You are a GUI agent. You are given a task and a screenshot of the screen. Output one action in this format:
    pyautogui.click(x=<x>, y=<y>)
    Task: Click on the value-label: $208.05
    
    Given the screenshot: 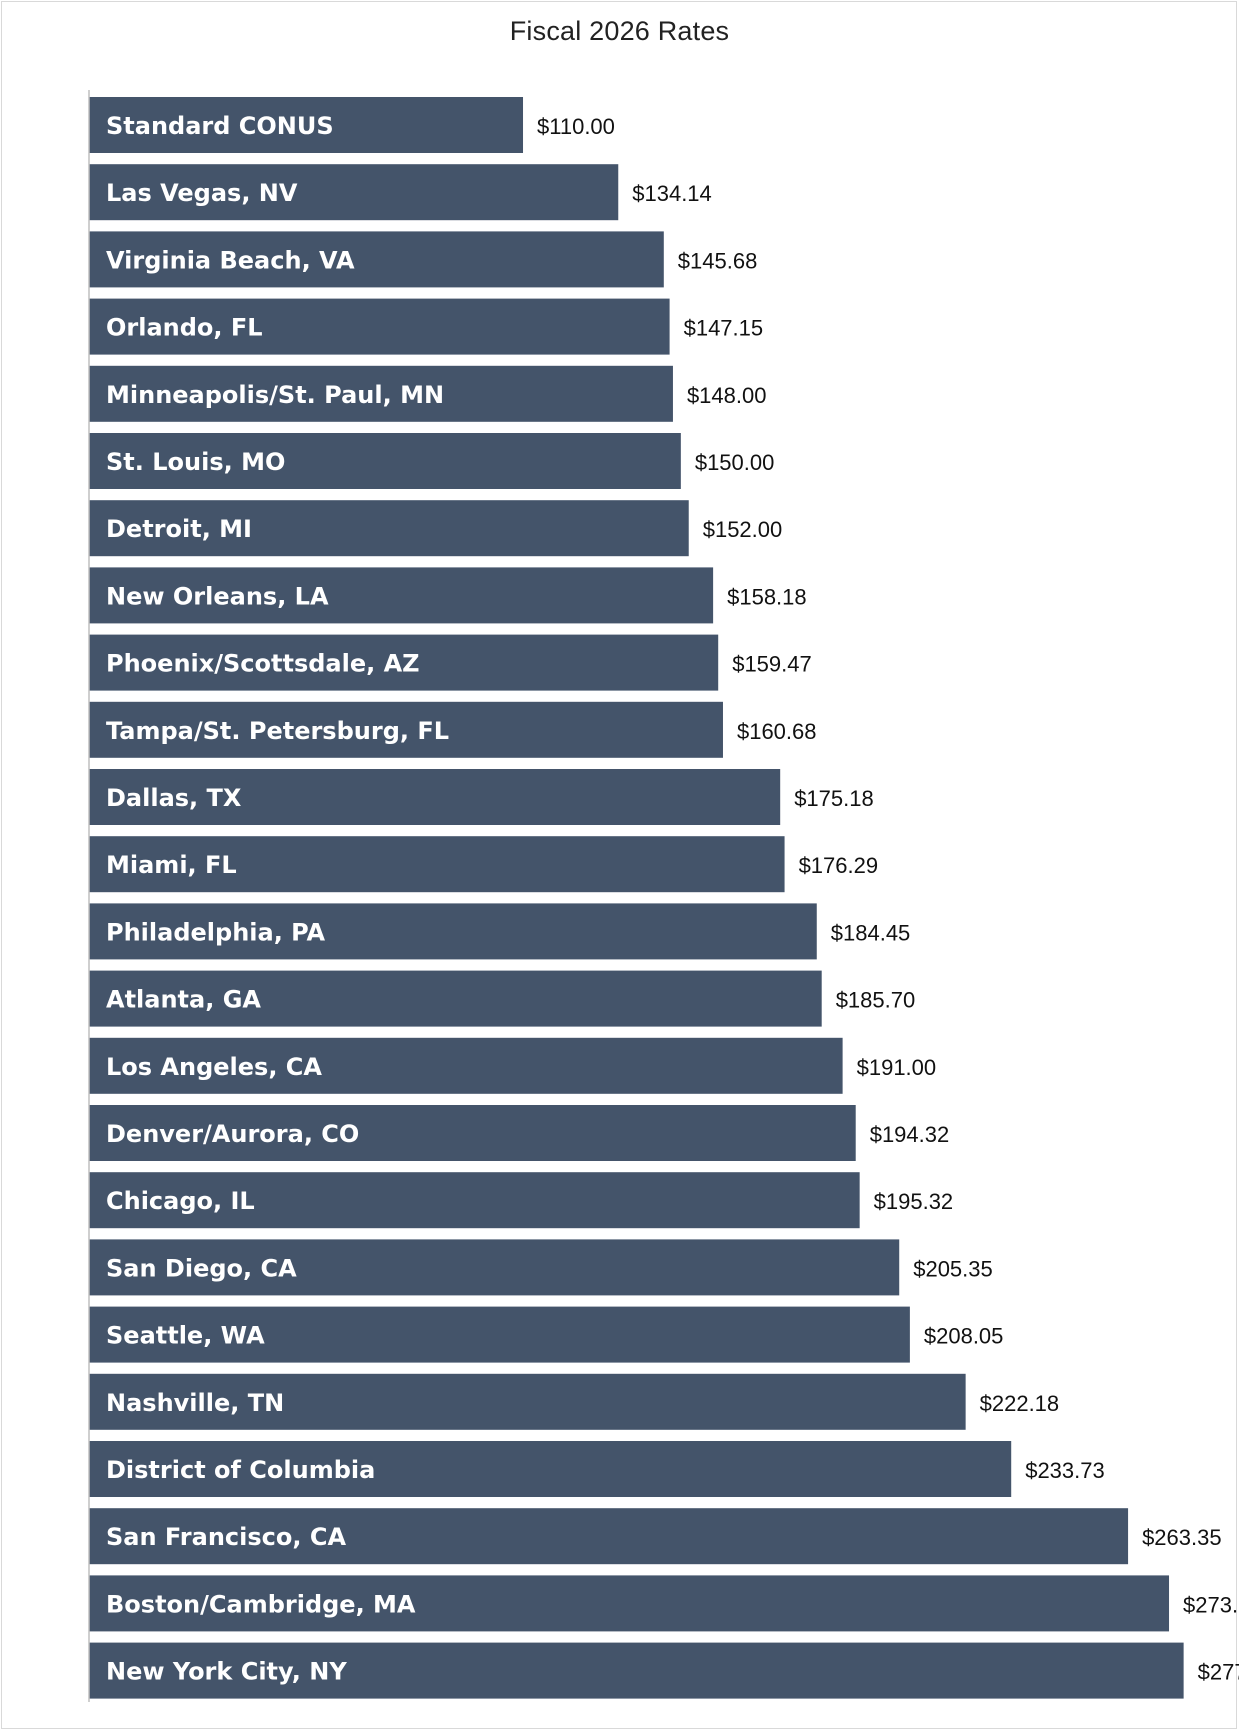 What is the action you would take?
    pyautogui.click(x=964, y=1336)
    